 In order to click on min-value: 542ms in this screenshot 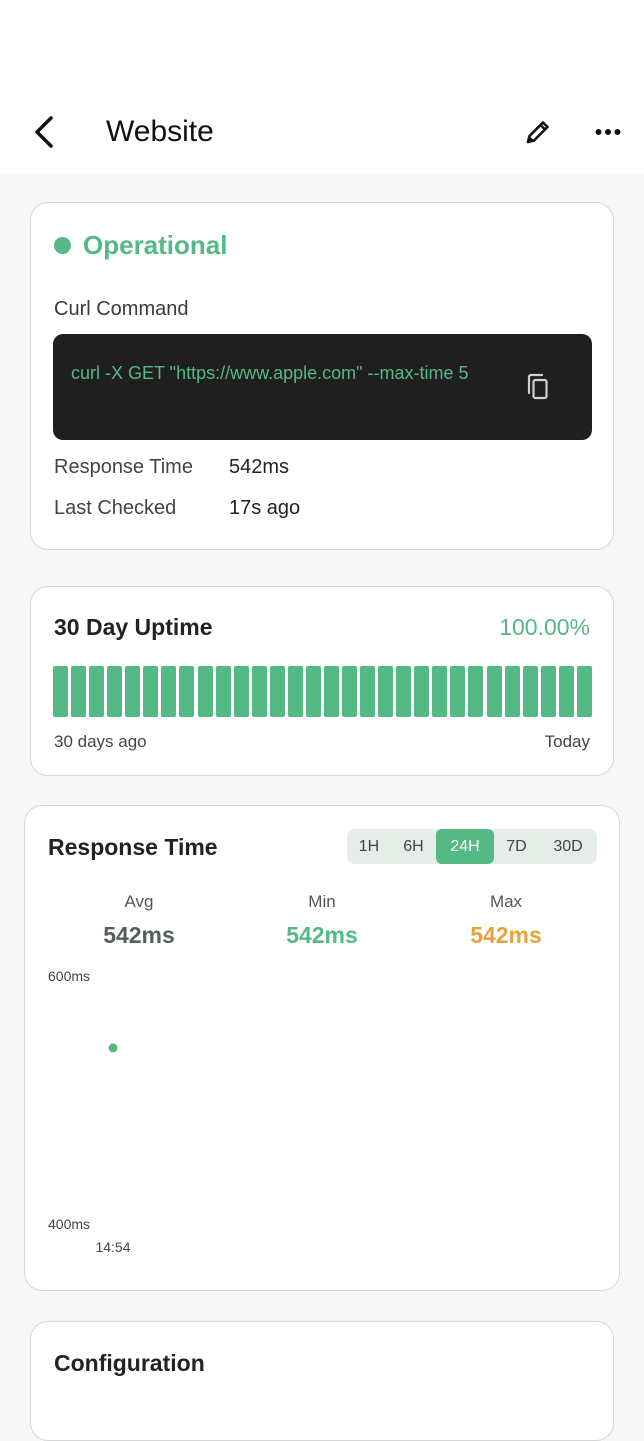, I will do `click(322, 935)`.